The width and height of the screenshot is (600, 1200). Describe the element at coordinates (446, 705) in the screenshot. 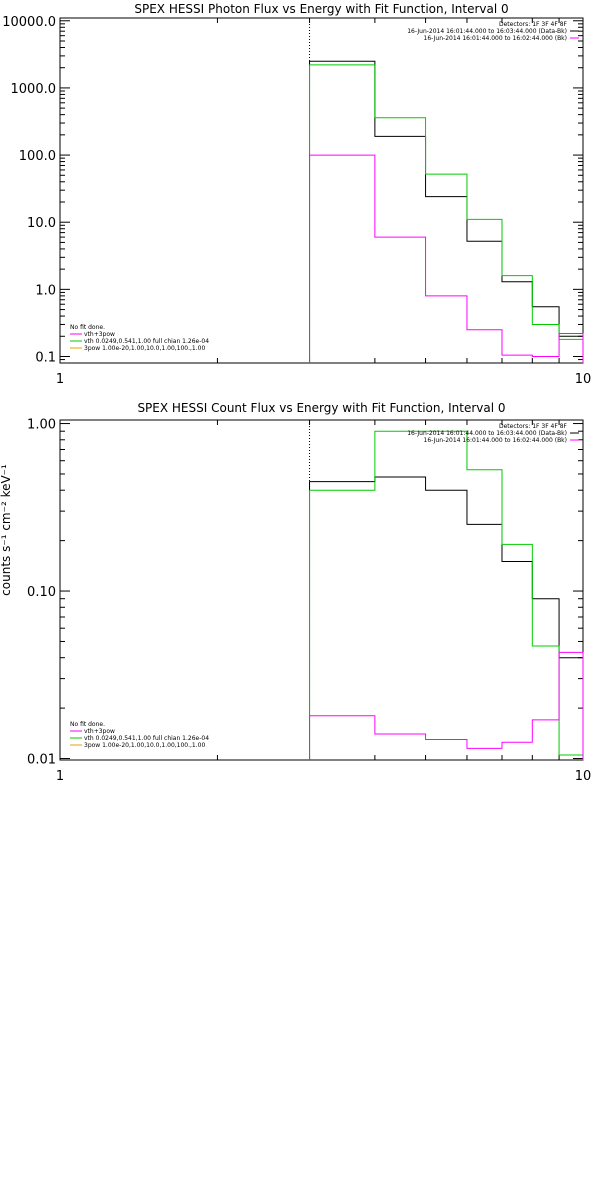

I see `chart1-series-2-step-line` at that location.